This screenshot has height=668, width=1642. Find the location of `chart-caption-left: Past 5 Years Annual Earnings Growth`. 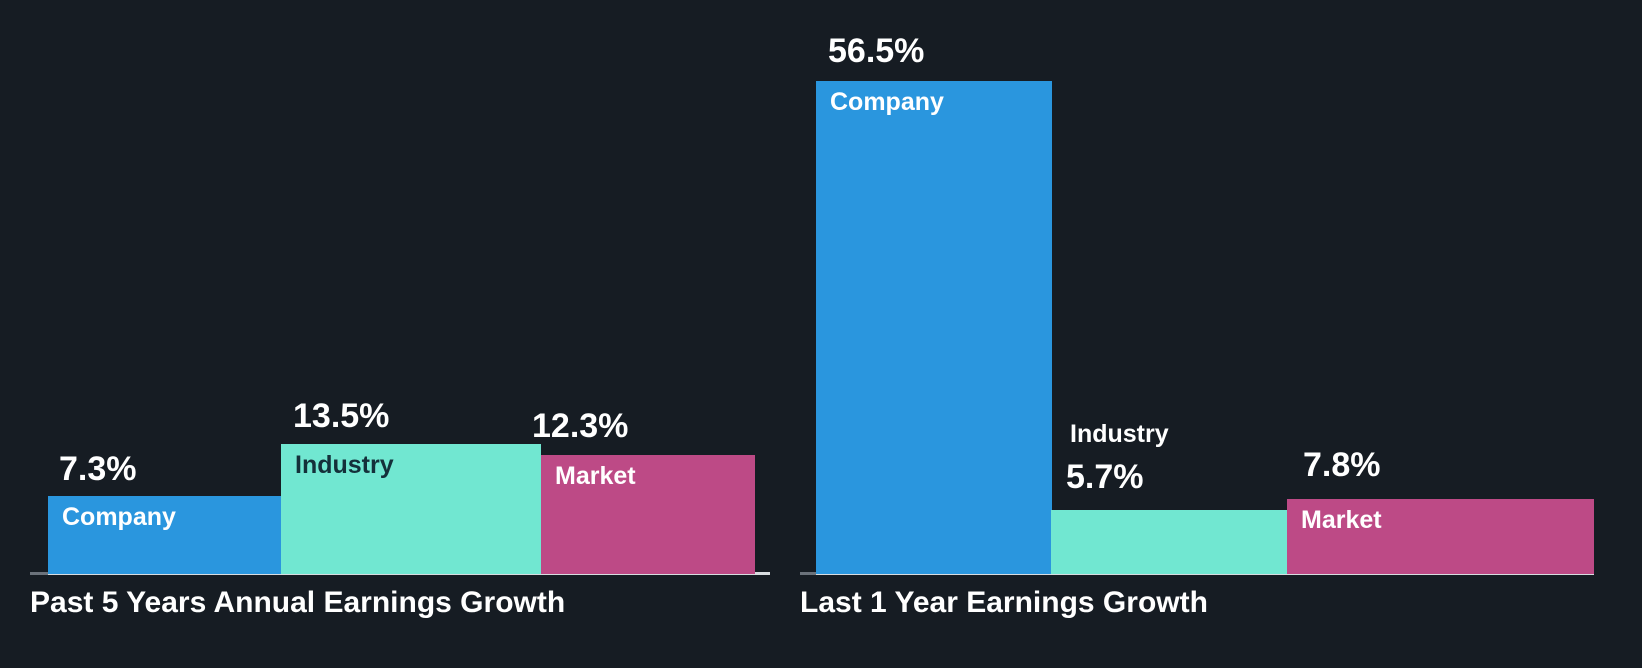

chart-caption-left: Past 5 Years Annual Earnings Growth is located at coordinates (298, 602).